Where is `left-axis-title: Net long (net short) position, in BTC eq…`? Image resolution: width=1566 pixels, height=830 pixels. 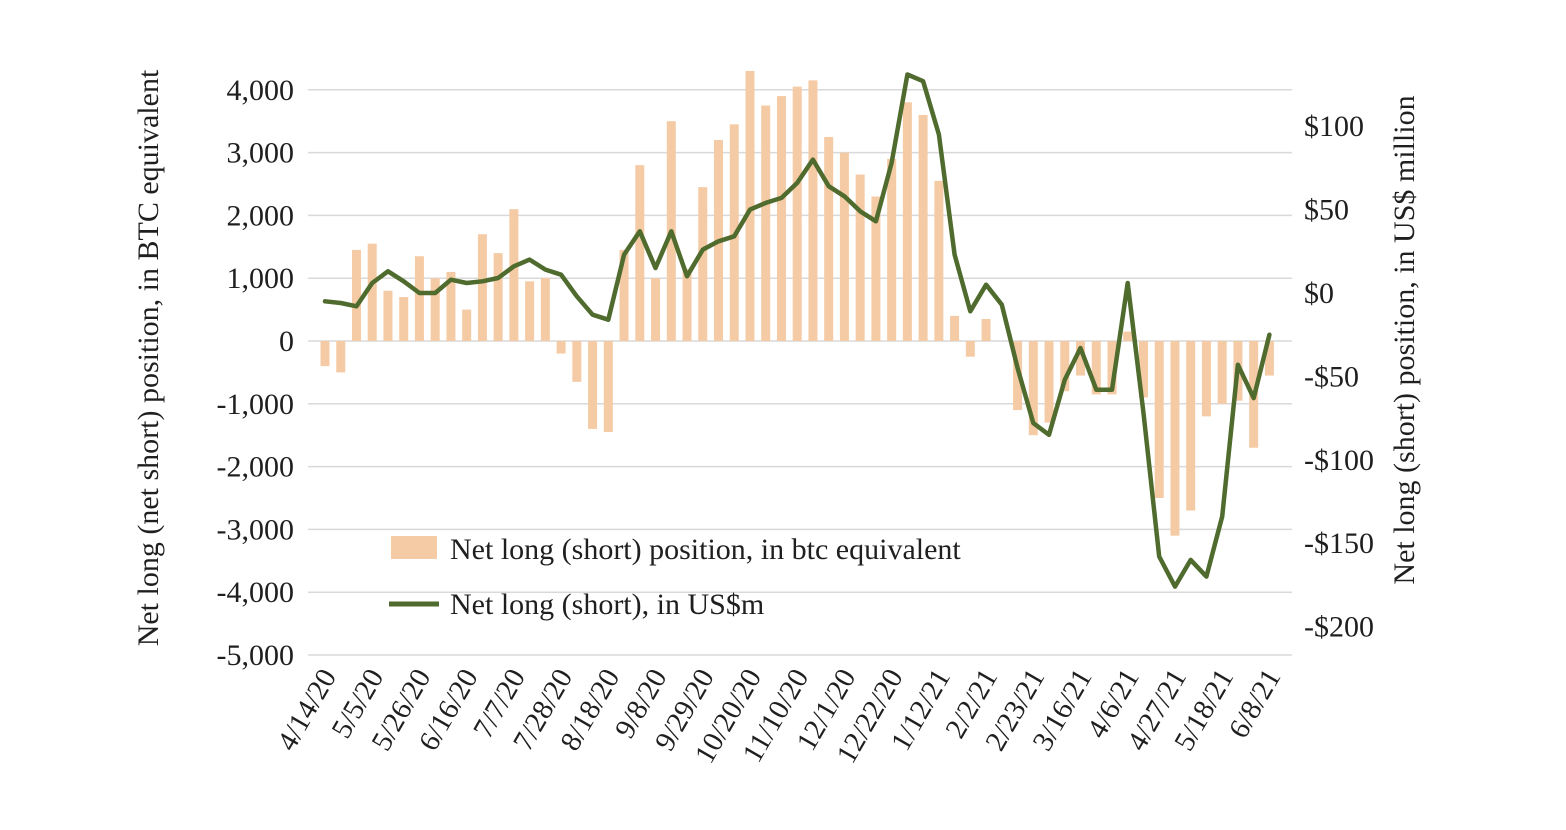 left-axis-title: Net long (net short) position, in BTC eq… is located at coordinates (148, 357).